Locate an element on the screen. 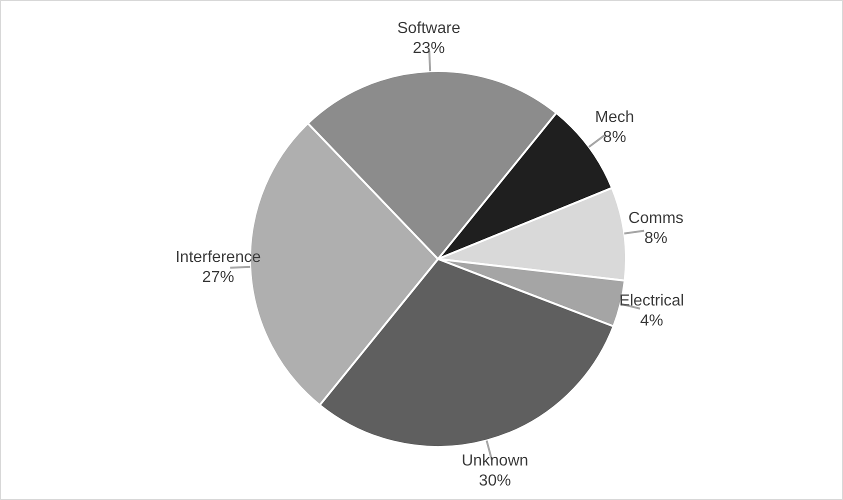 The width and height of the screenshot is (843, 500). slice-label: Comms is located at coordinates (656, 219).